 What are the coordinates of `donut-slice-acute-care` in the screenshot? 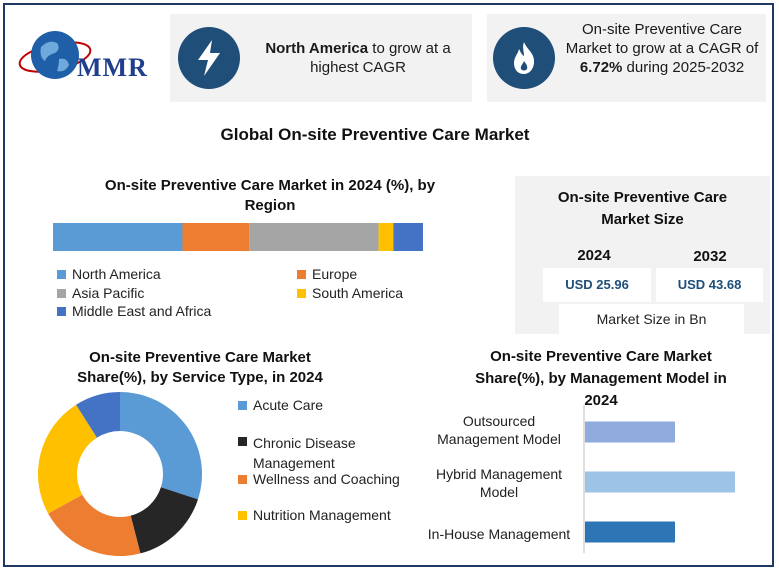 It's located at (161, 446).